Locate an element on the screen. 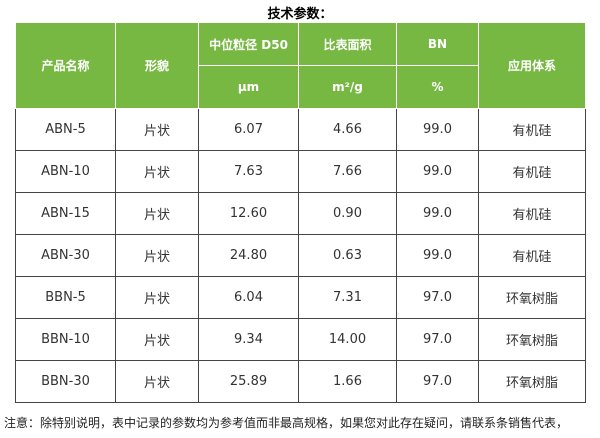 This screenshot has width=600, height=438. data-row: BBN-10 片状 9.34 14.00 97.0 环氧树脂 is located at coordinates (300, 339).